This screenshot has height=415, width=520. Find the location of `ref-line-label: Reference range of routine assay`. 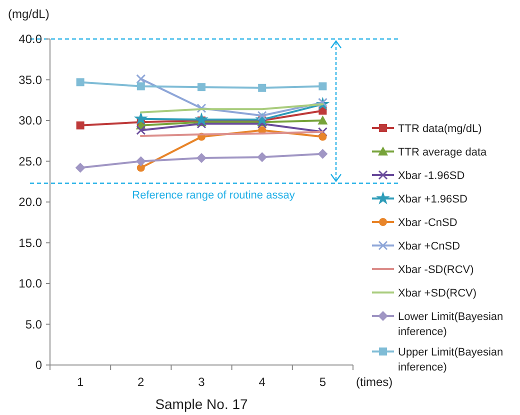

ref-line-label: Reference range of routine assay is located at coordinates (214, 195).